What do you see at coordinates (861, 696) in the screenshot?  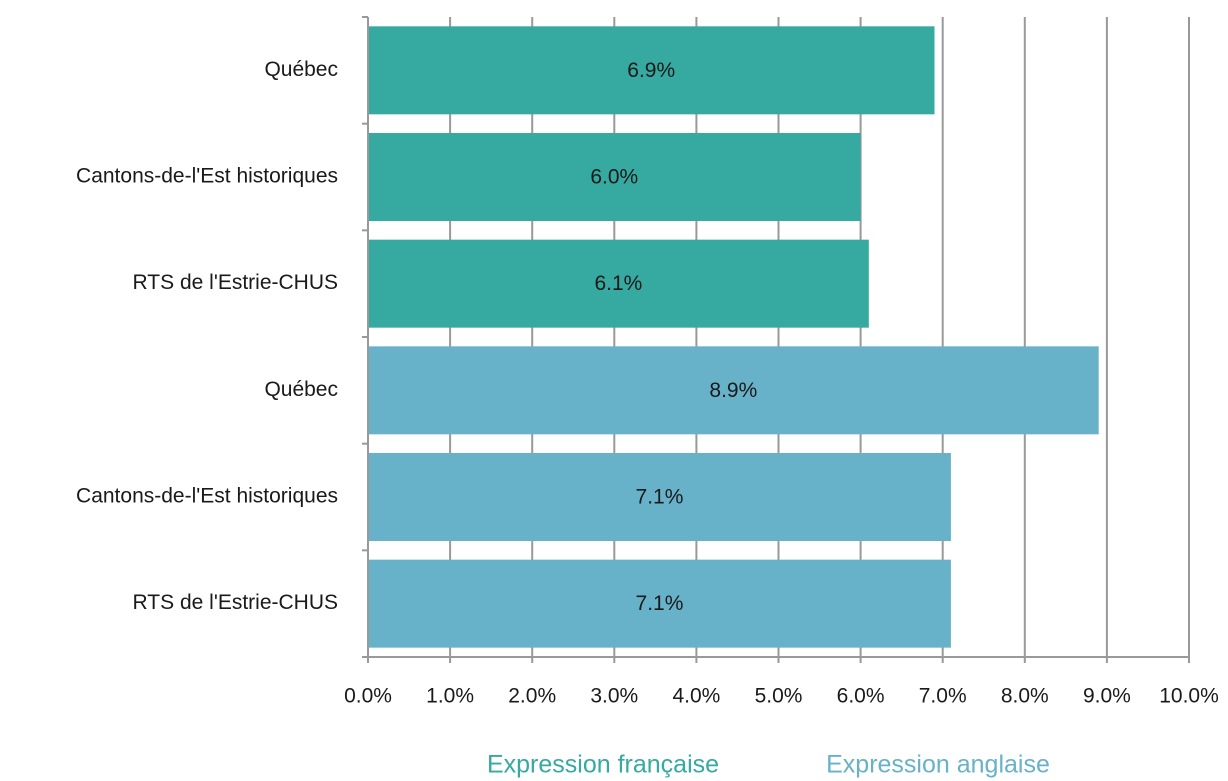 I see `x-tick-label: 6.0%` at bounding box center [861, 696].